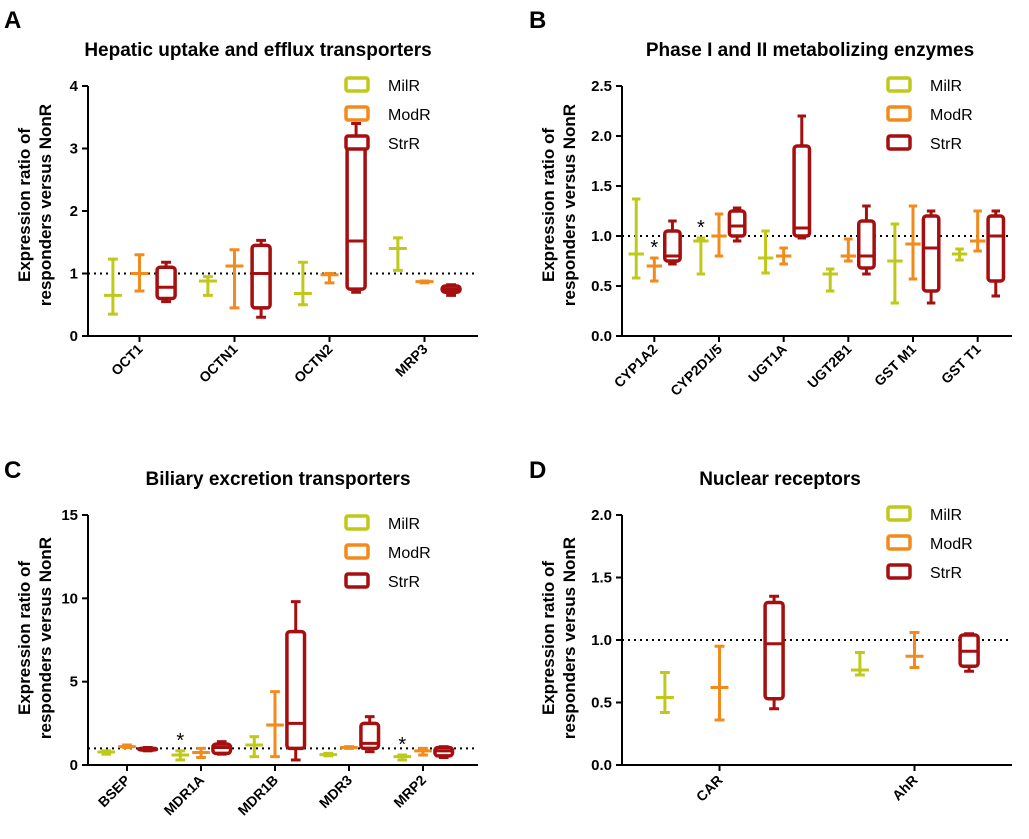  Describe the element at coordinates (234, 312) in the screenshot. I see `category-group-octn1: OCTN1` at that location.